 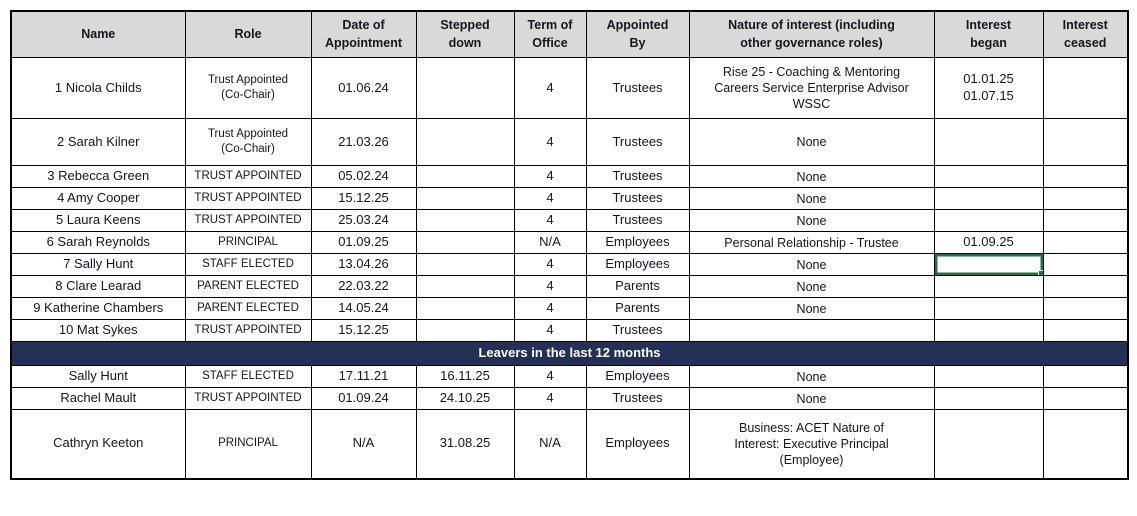 What do you see at coordinates (363, 242) in the screenshot?
I see `cell-date-of-appointment: 01.09.25` at bounding box center [363, 242].